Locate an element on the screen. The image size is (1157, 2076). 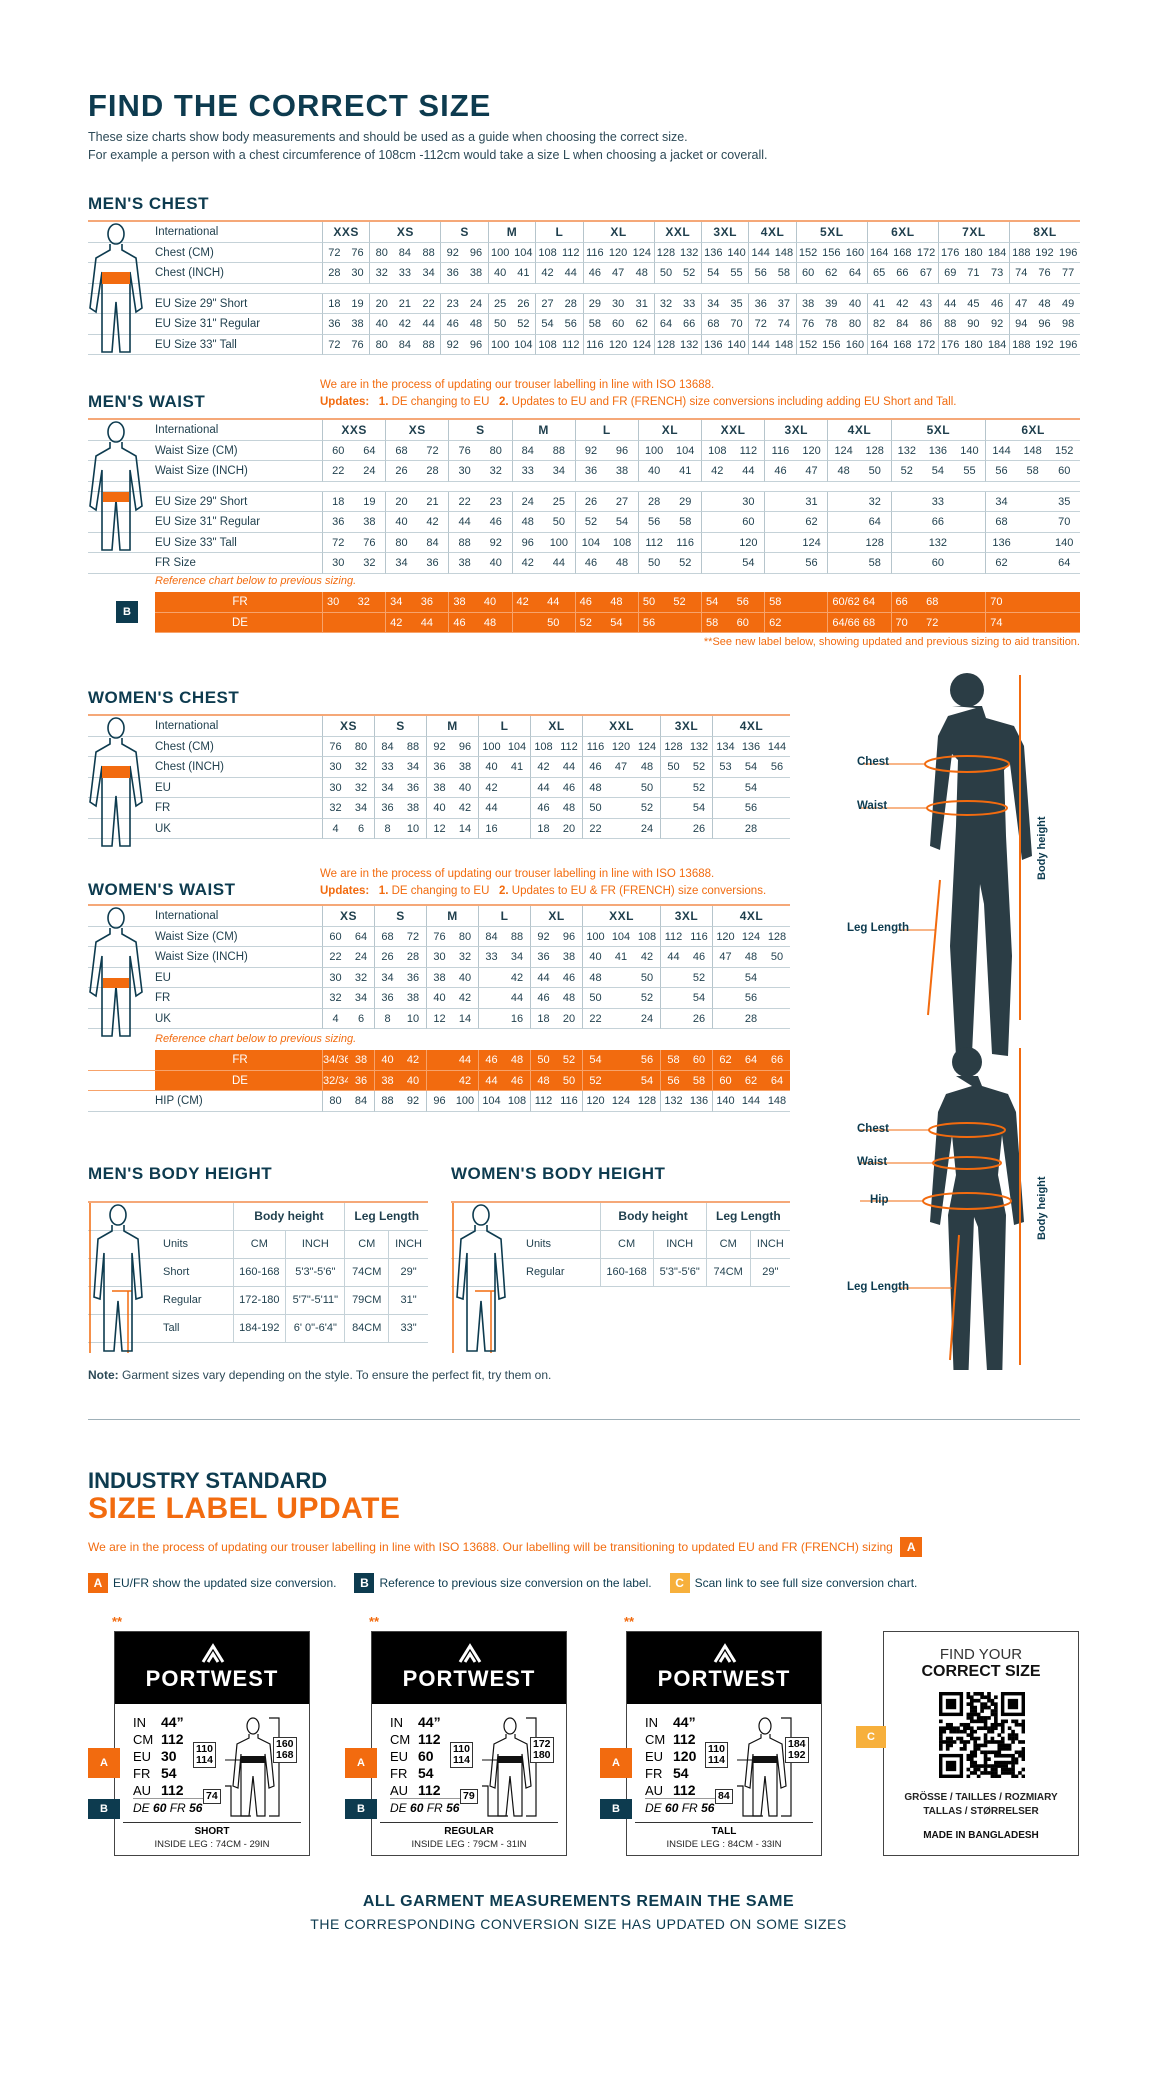
value-cell: 160-168 is located at coordinates (626, 1272).